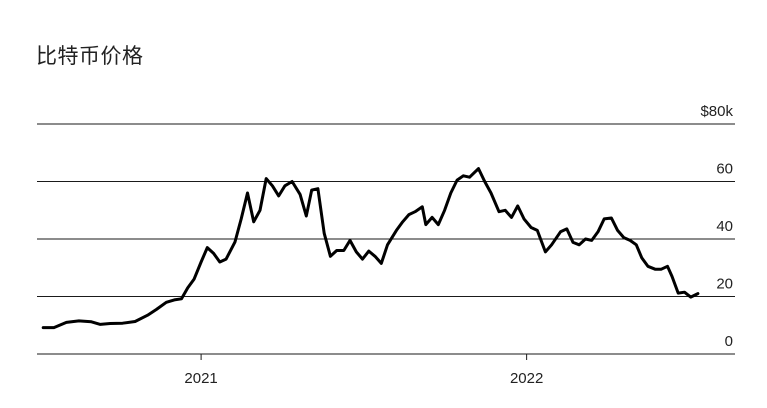  What do you see at coordinates (724, 169) in the screenshot?
I see `y-tick-label-60: 60` at bounding box center [724, 169].